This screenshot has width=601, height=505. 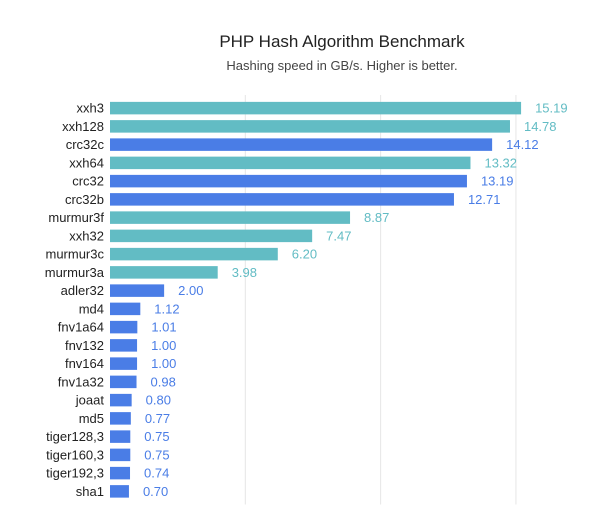 What do you see at coordinates (158, 400) in the screenshot?
I see `value-label: 0.80` at bounding box center [158, 400].